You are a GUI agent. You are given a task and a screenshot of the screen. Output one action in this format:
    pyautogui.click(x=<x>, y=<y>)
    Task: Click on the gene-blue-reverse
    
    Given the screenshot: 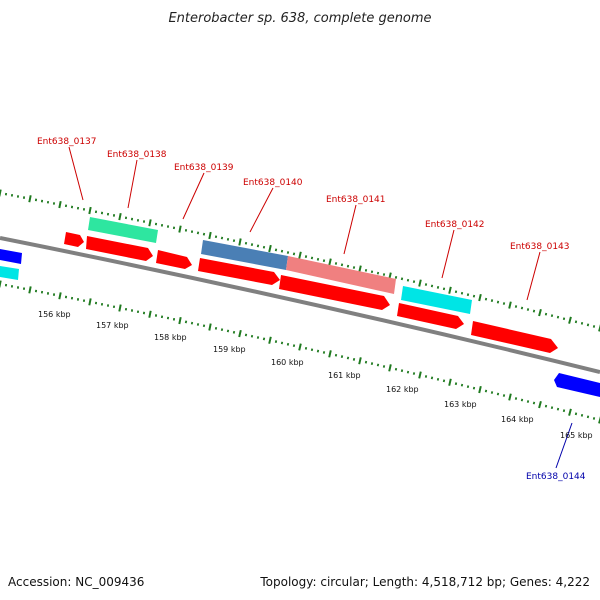 What is the action you would take?
    pyautogui.click(x=577, y=385)
    